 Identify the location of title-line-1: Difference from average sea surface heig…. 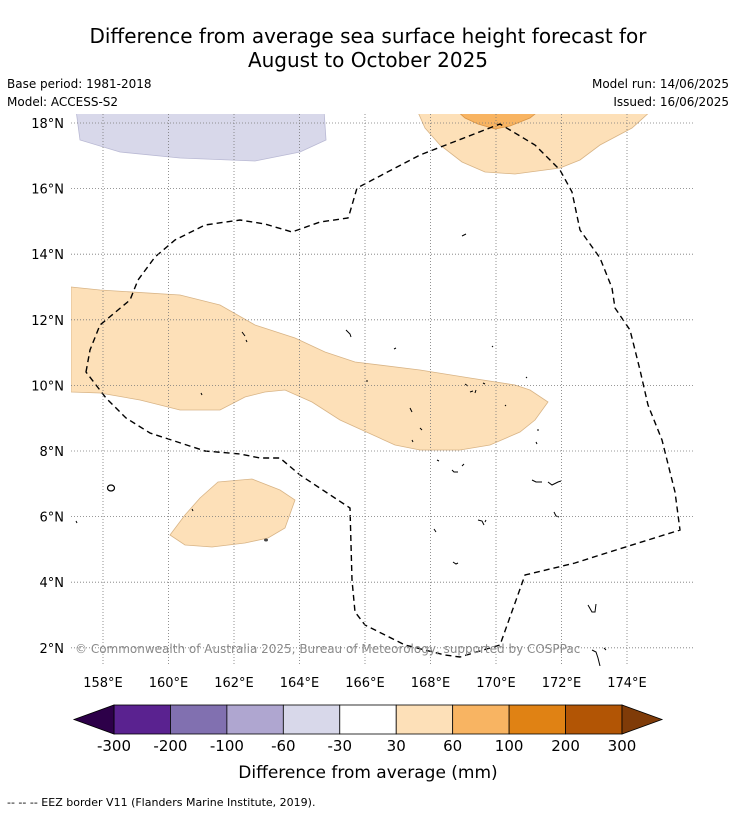
(368, 36).